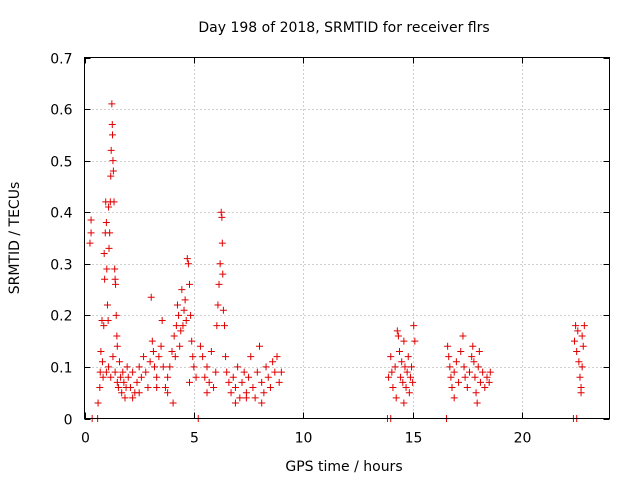 This screenshot has width=640, height=480. I want to click on y-tick-label-2: 0.2, so click(61, 317).